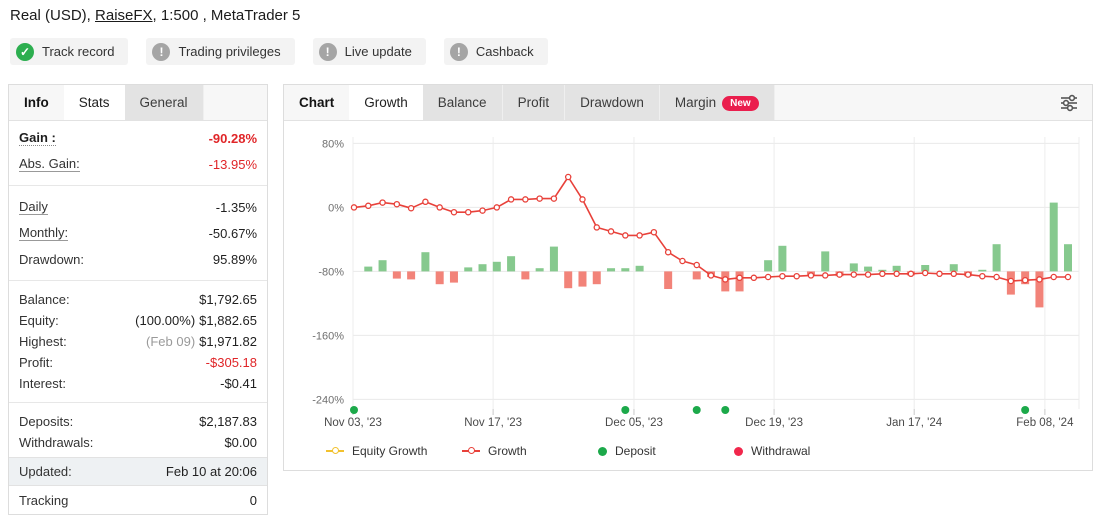  What do you see at coordinates (394, 451) in the screenshot?
I see `legend-item-equity-growth: Equity Growth` at bounding box center [394, 451].